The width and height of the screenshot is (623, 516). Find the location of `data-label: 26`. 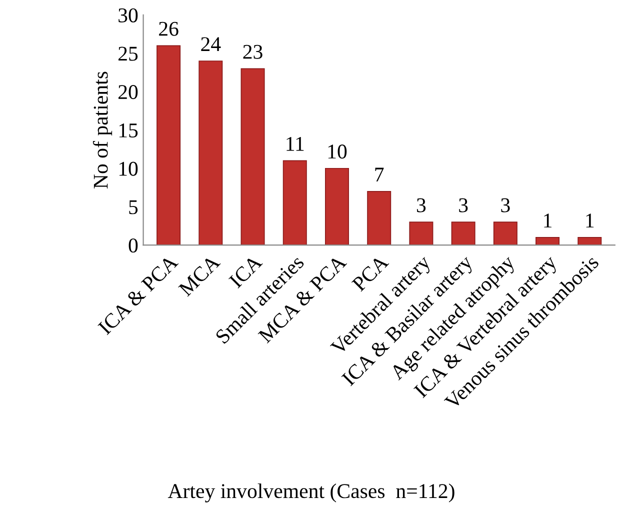

data-label: 26 is located at coordinates (168, 29).